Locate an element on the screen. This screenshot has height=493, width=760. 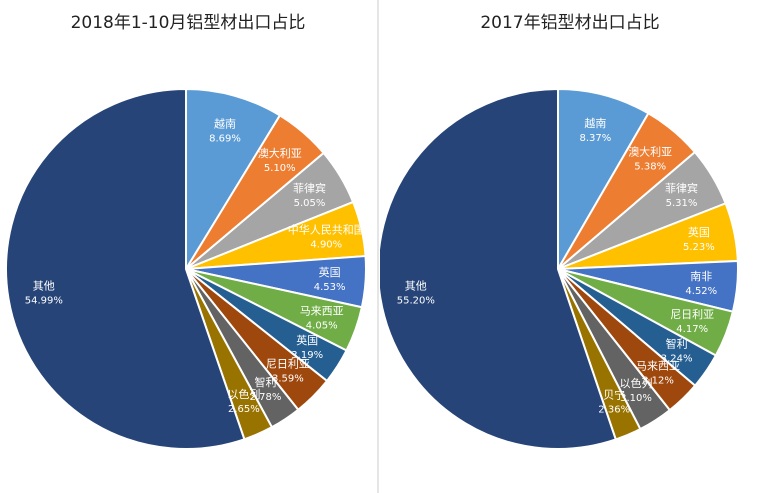
slice-value-label: 54.99% is located at coordinates (44, 300).